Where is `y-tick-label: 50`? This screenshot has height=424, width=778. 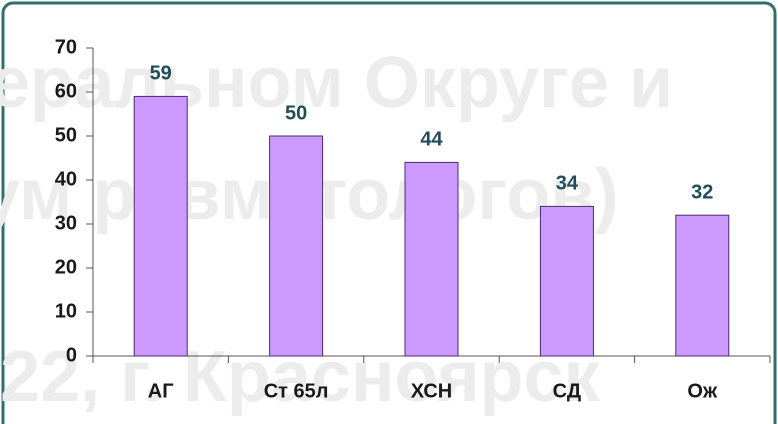
y-tick-label: 50 is located at coordinates (66, 135).